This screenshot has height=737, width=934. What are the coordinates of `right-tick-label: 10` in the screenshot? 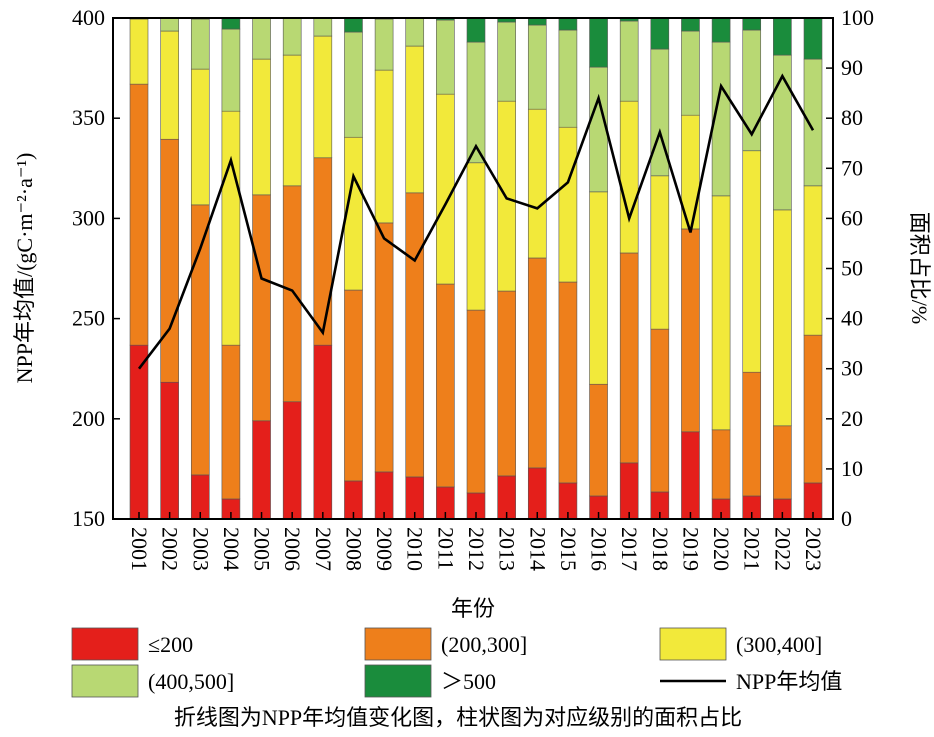 It's located at (852, 468).